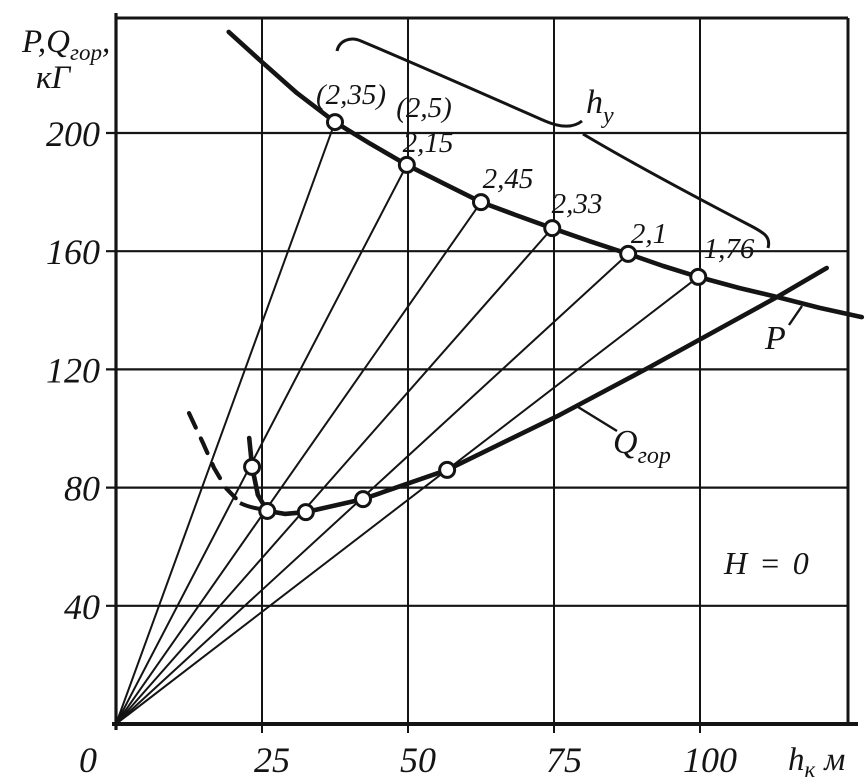 This screenshot has height=780, width=868. Describe the element at coordinates (816, 761) in the screenshot. I see `x-axis-title: hк м` at that location.